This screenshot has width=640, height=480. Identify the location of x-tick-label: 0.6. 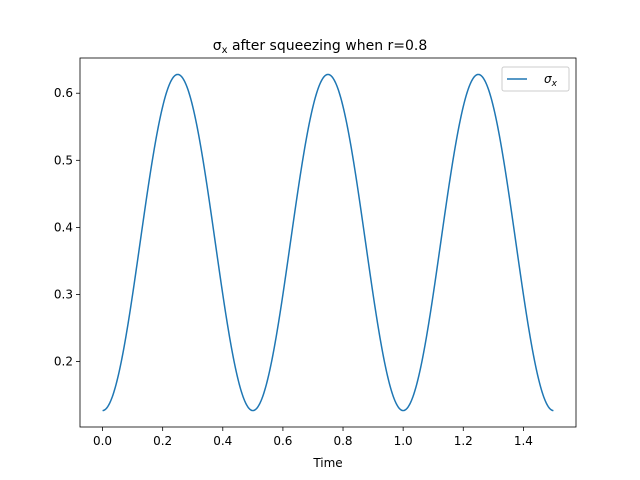
(282, 441).